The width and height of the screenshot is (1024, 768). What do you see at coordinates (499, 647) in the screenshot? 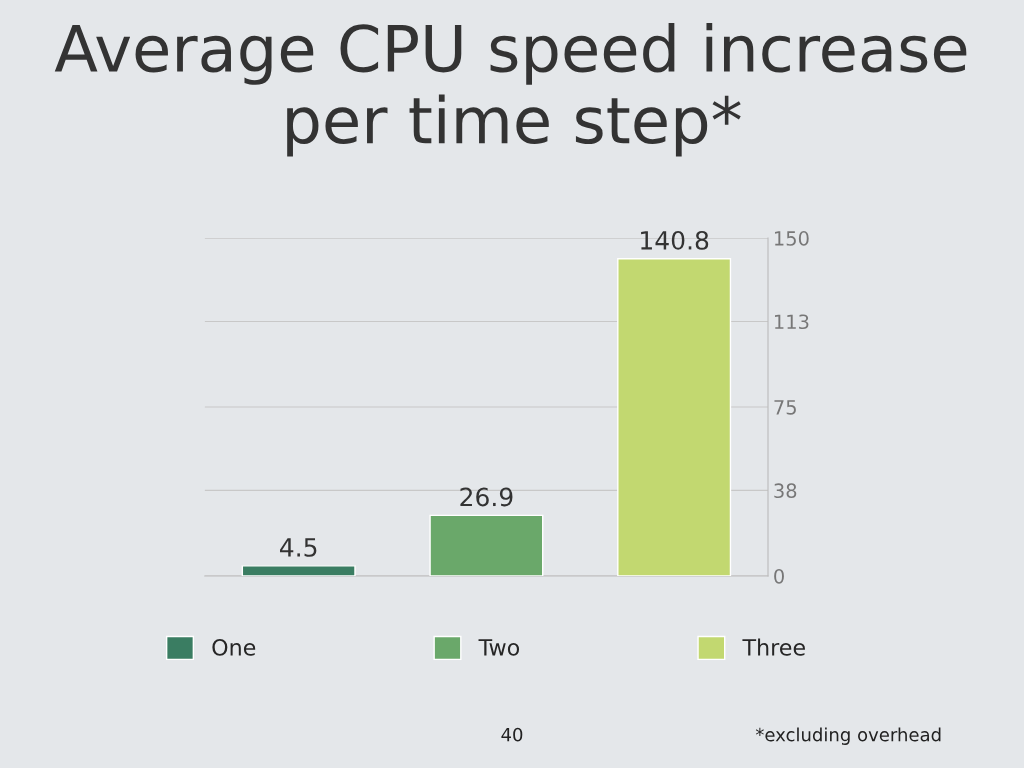
I see `legend-label: Two` at bounding box center [499, 647].